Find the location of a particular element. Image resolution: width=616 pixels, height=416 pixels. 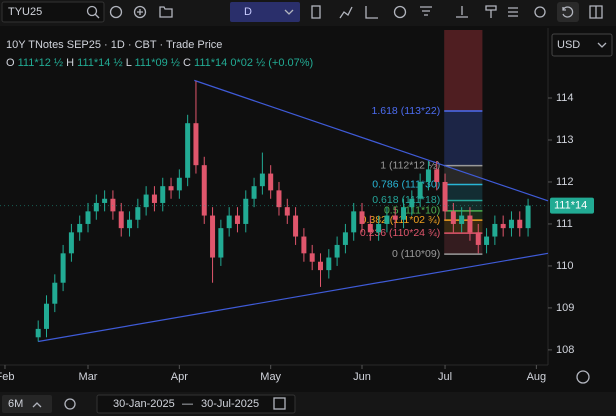

range: 6M is located at coordinates (15, 404).